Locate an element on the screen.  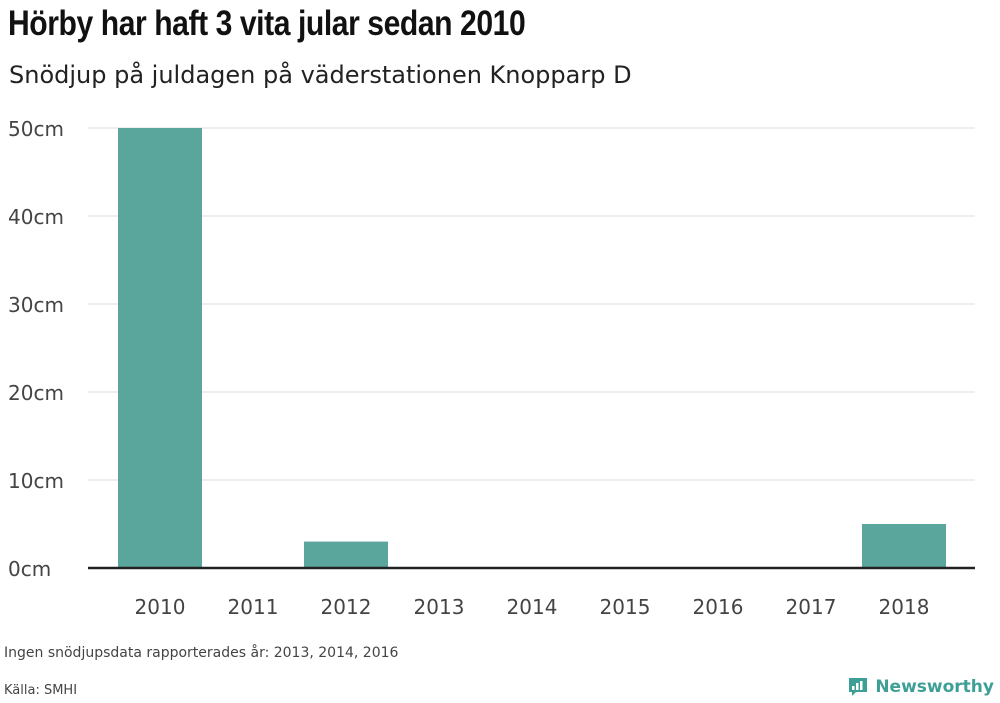
y-tick-label: 30cm is located at coordinates (36, 305).